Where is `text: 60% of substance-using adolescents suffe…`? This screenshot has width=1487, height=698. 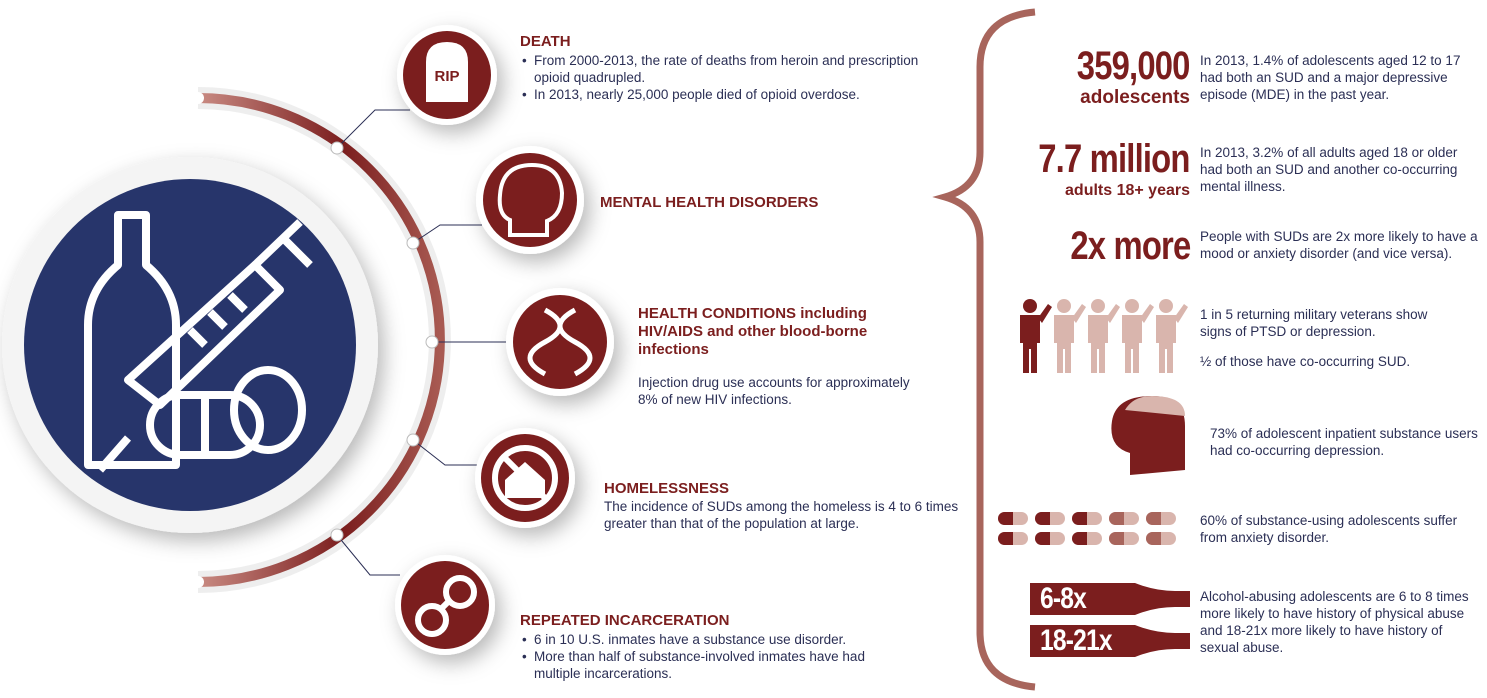
text: 60% of substance-using adolescents suffe… is located at coordinates (1329, 529).